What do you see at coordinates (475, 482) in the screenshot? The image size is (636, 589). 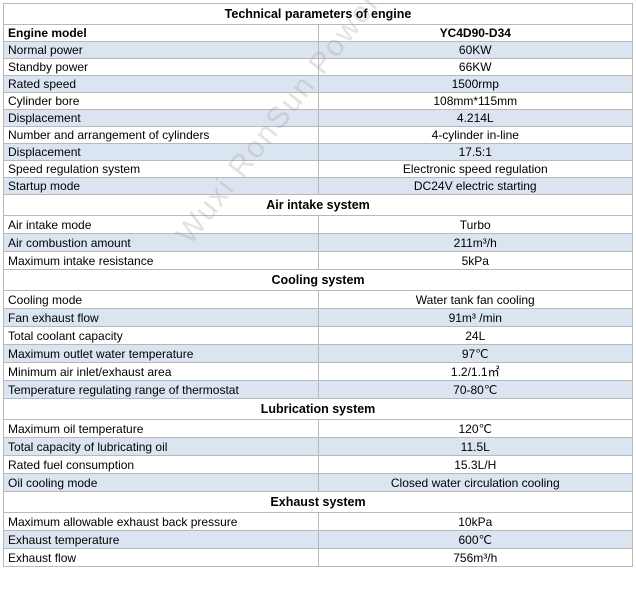 I see `param-value: Closed water circulation cooling` at bounding box center [475, 482].